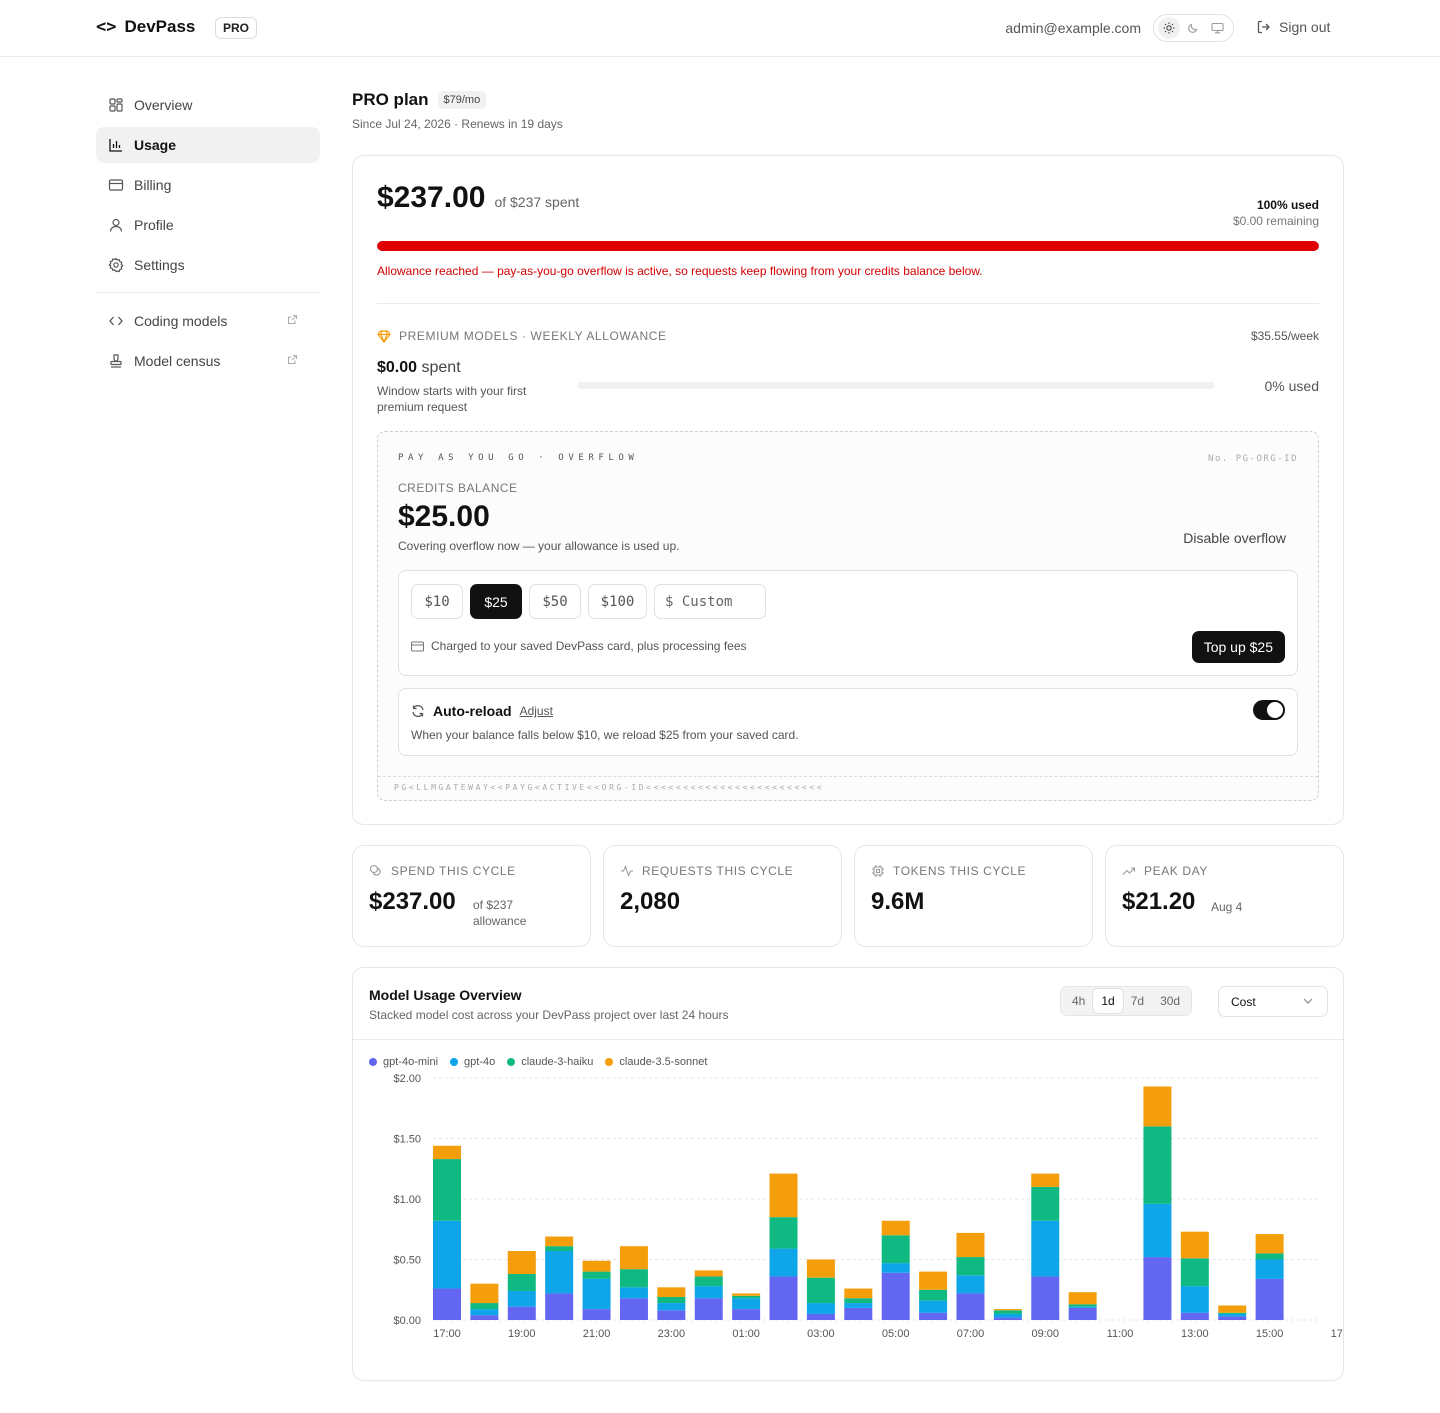  What do you see at coordinates (208, 185) in the screenshot?
I see `sidebar-item-billing: Billing` at bounding box center [208, 185].